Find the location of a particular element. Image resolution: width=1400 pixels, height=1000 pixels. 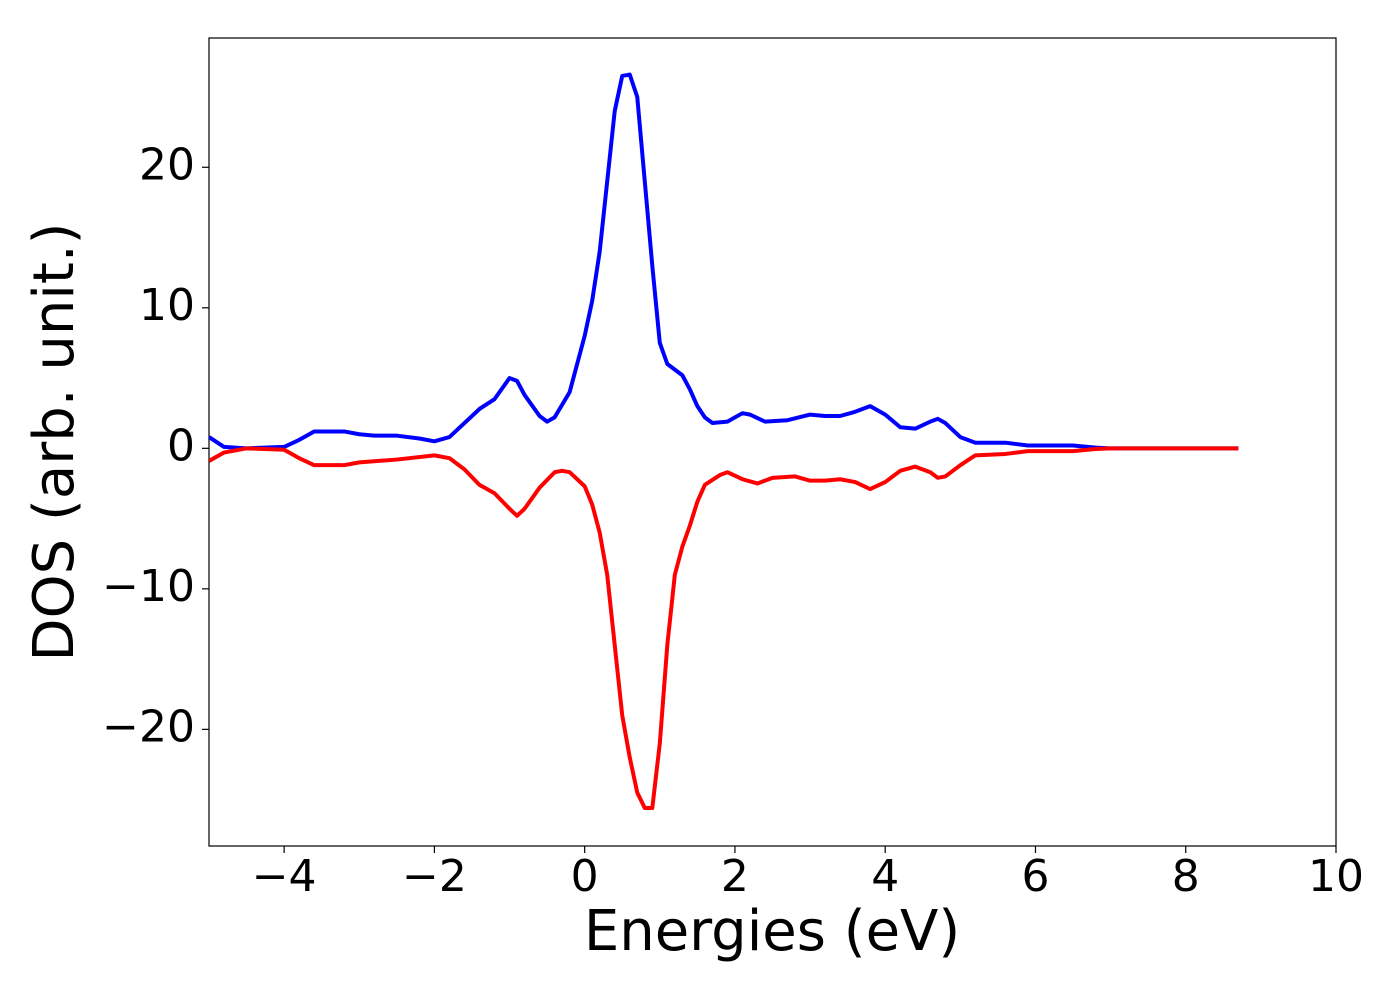

x-tick-label: −4 is located at coordinates (284, 876).